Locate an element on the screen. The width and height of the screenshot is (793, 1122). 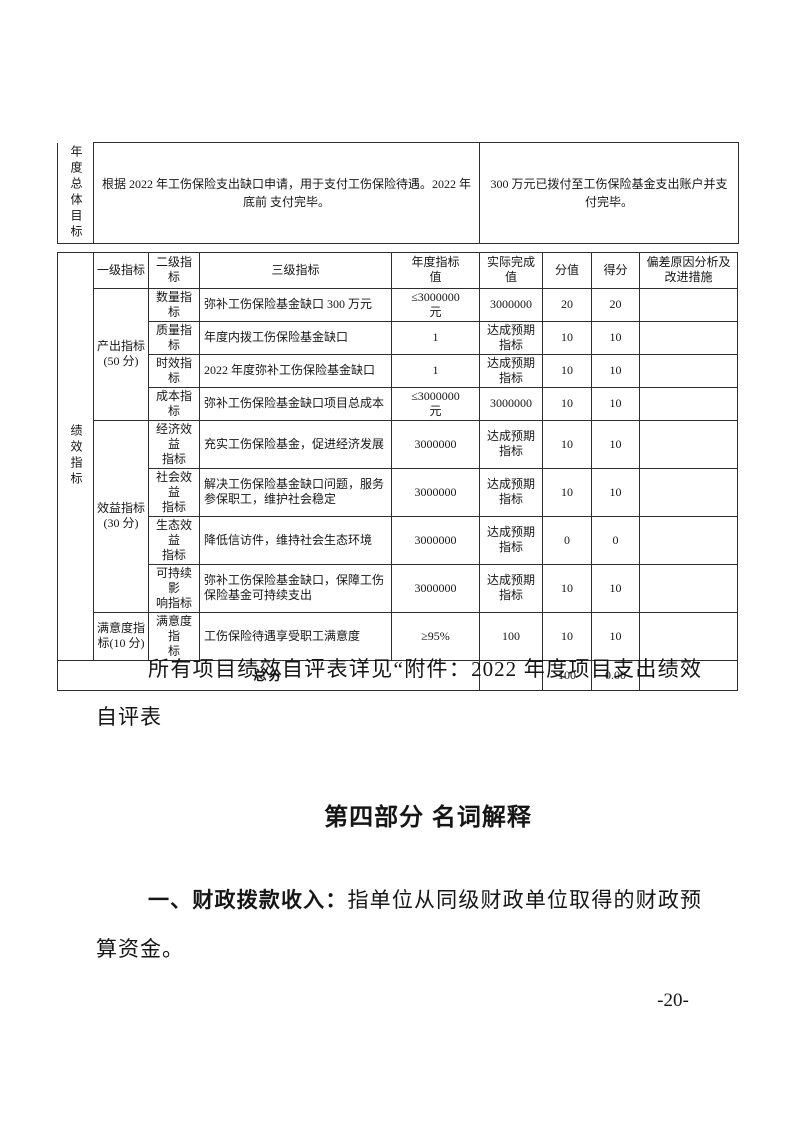
cell-level3: 年度内拨工伤保险基金缺口 is located at coordinates (295, 337).